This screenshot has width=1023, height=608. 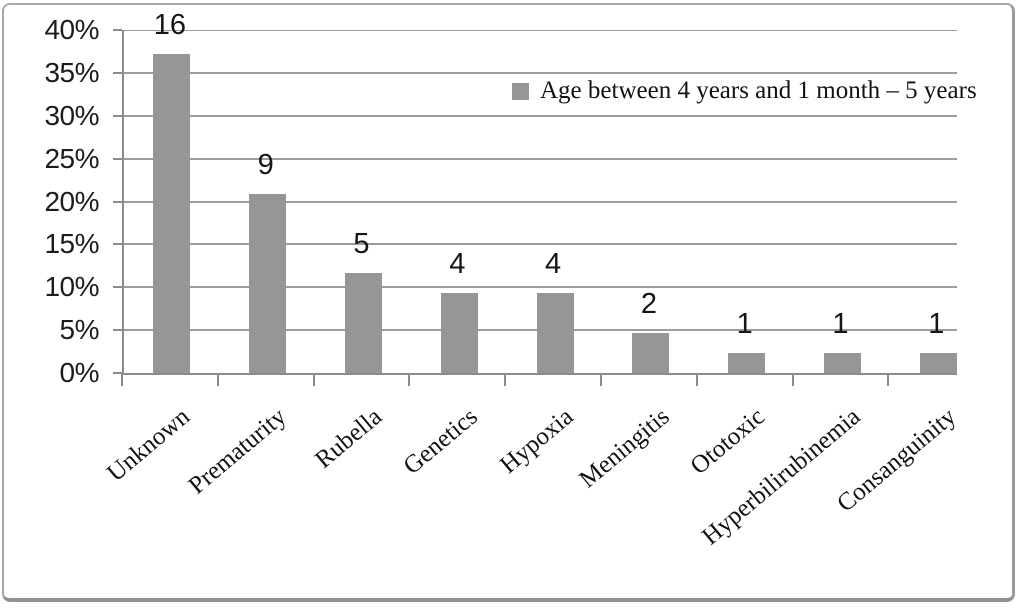 What do you see at coordinates (781, 477) in the screenshot?
I see `x-axis-label: Hyperbilirubinemia` at bounding box center [781, 477].